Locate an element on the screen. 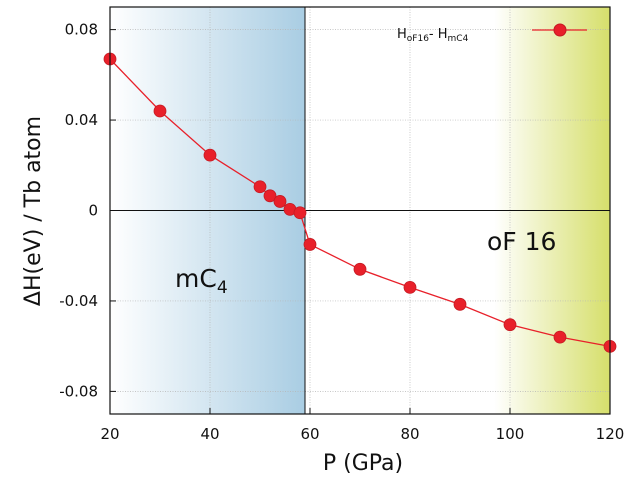 The image size is (631, 478). region-label-mc4: mC4 is located at coordinates (201, 281).